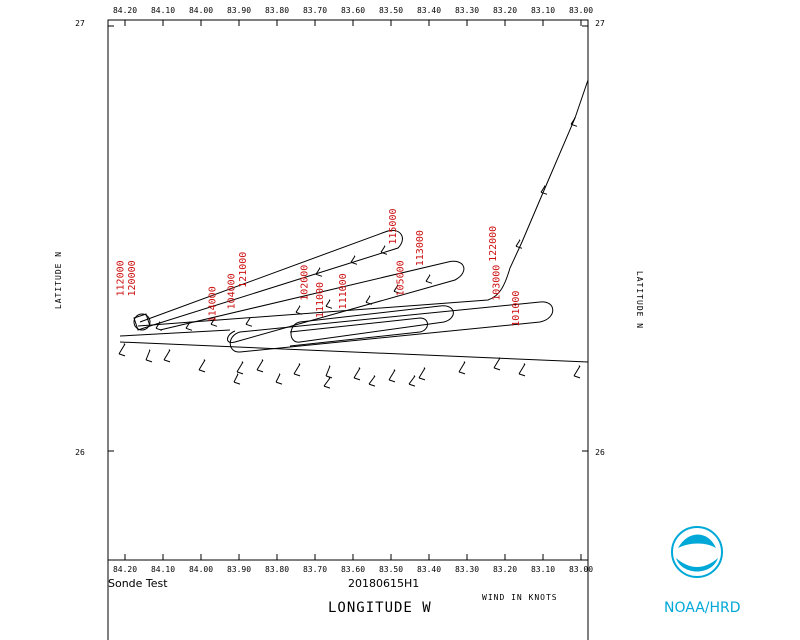 The height and width of the screenshot is (640, 800). I want to click on lat-label-right-26: 26, so click(600, 452).